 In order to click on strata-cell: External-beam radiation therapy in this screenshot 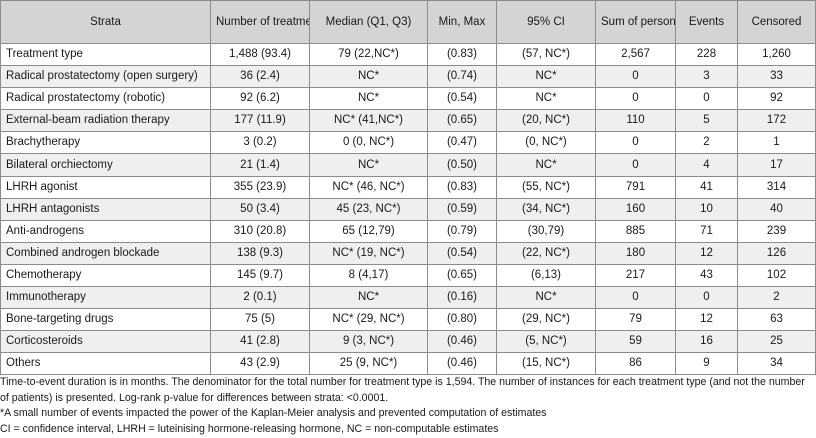, I will do `click(105, 121)`.